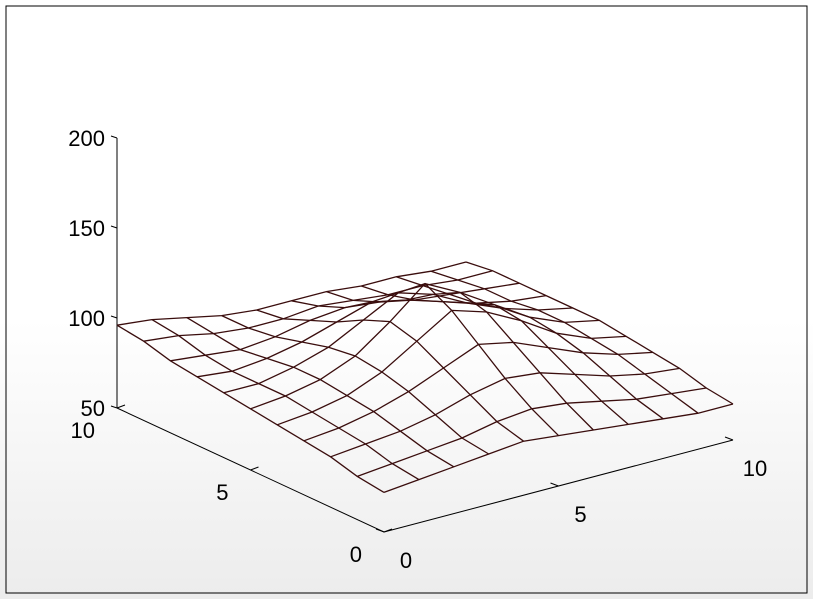 Image resolution: width=813 pixels, height=599 pixels. Describe the element at coordinates (86, 318) in the screenshot. I see `z-tick-label: 100` at that location.